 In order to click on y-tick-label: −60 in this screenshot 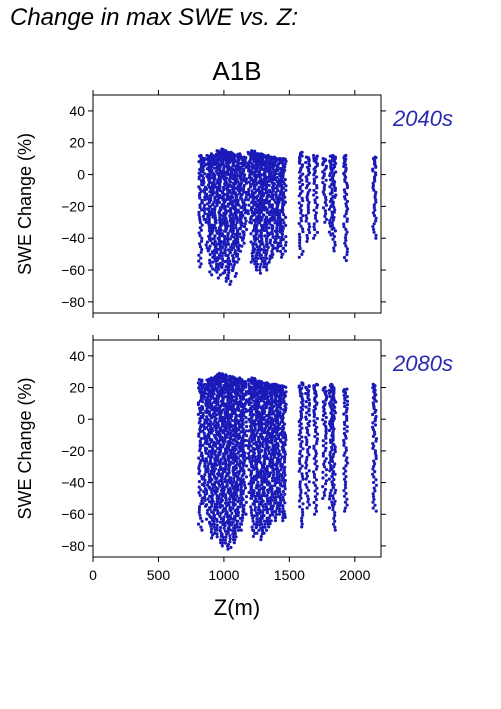, I will do `click(73, 514)`.